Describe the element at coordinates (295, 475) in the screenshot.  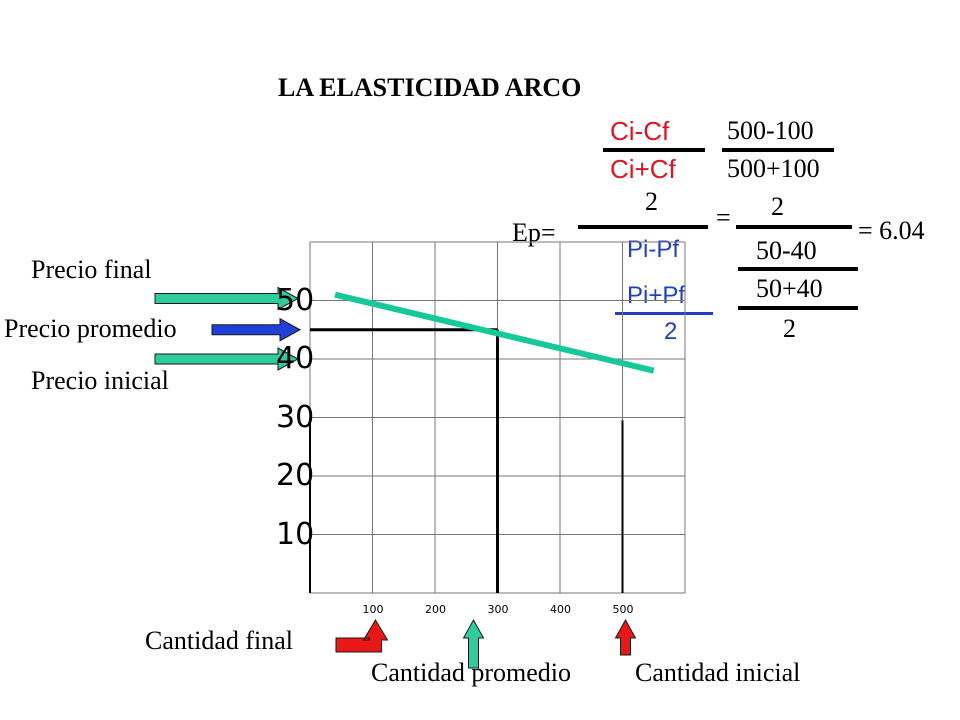
I see `y-tick-label: 20` at that location.